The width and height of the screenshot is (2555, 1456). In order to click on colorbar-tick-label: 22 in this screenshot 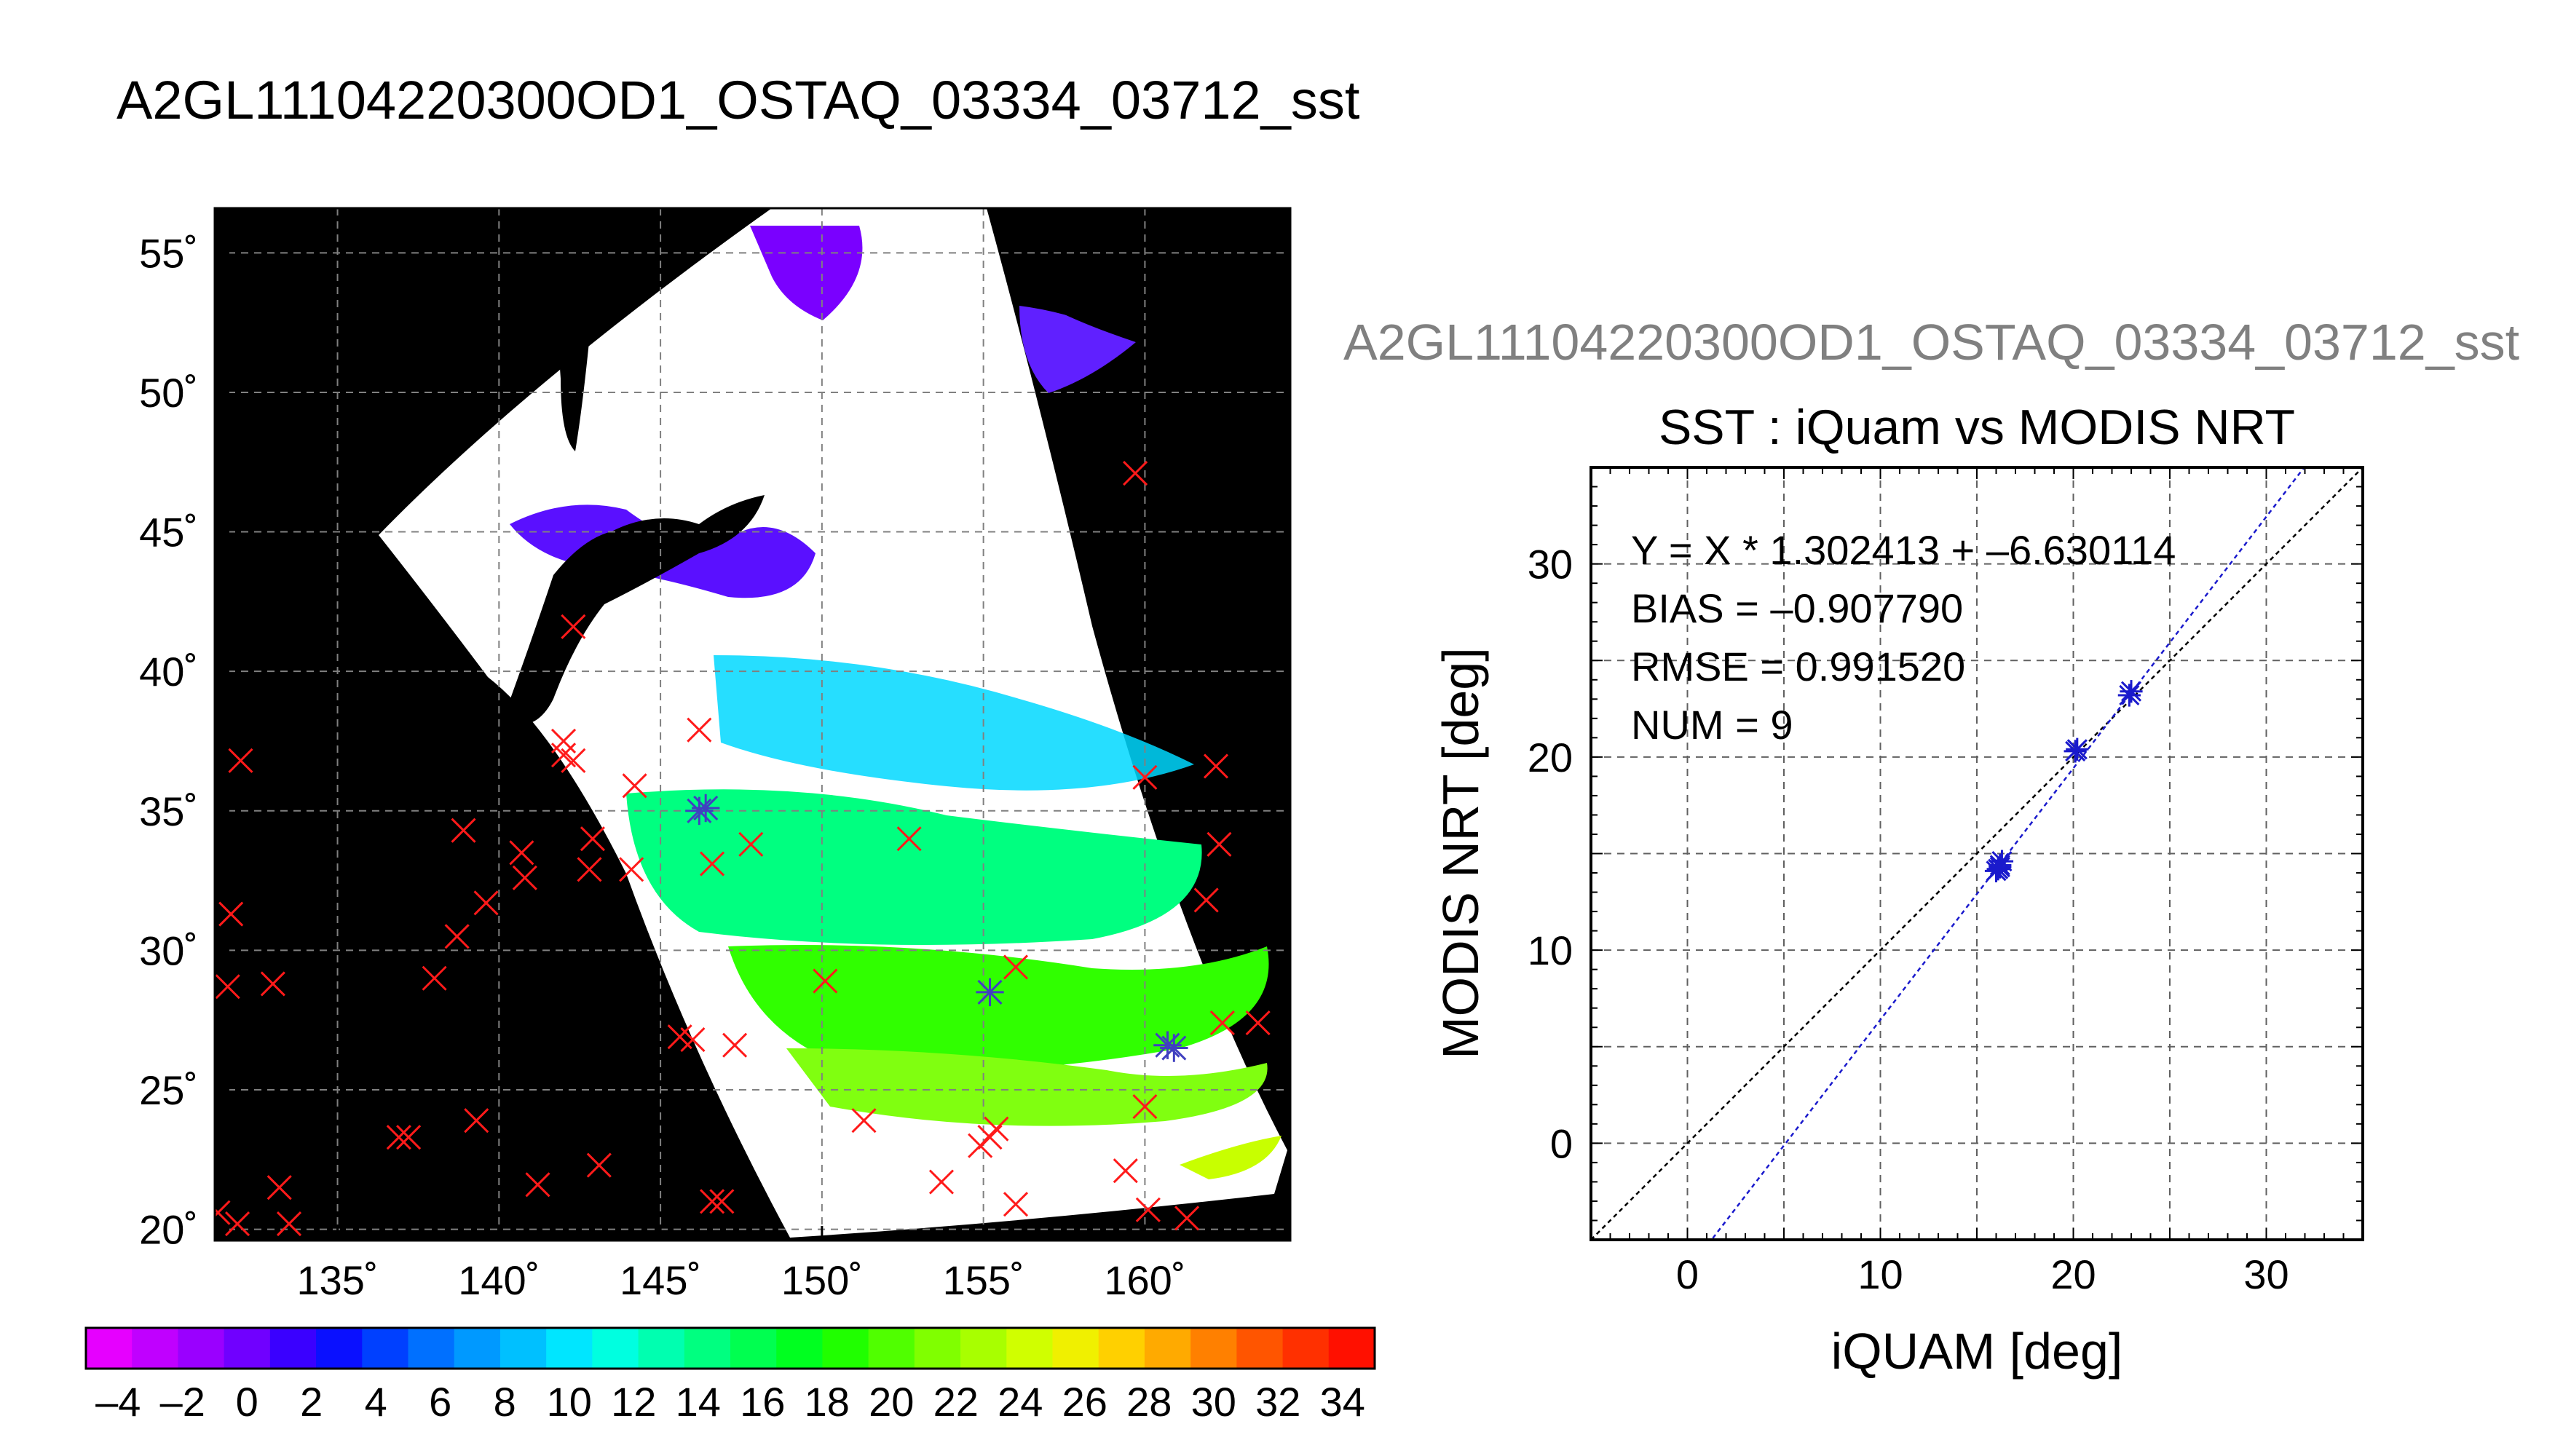, I will do `click(956, 1402)`.